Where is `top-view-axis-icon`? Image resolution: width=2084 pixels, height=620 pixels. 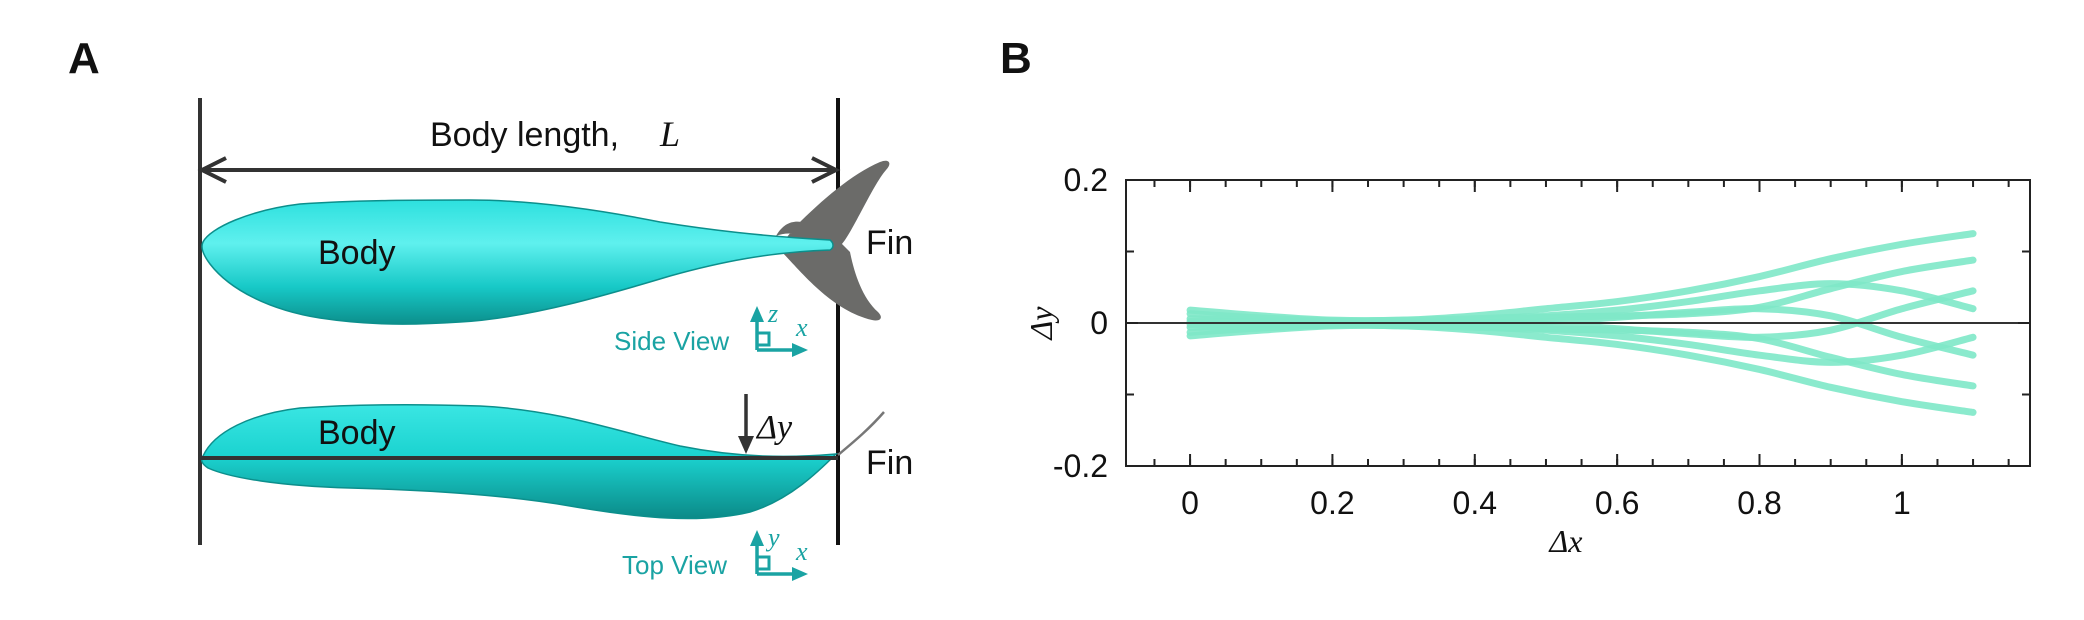 top-view-axis-icon is located at coordinates (779, 555).